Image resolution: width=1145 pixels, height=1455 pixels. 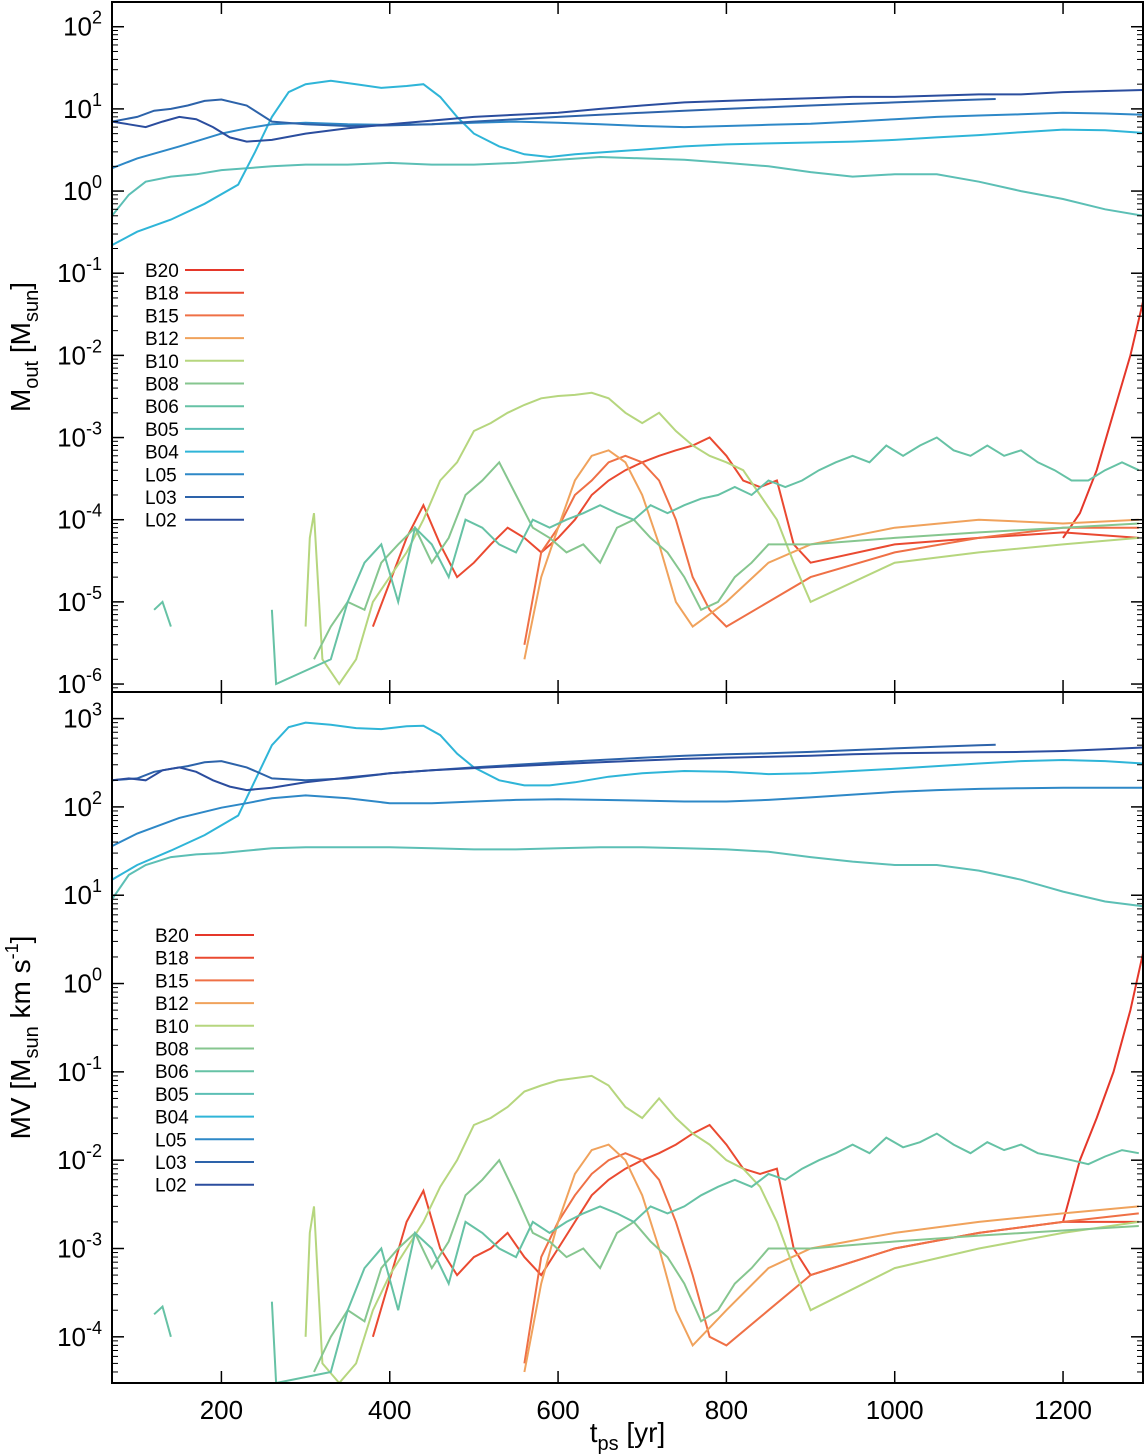 I want to click on y-axis-label: MV [Msun km s-1], so click(x=22, y=1038).